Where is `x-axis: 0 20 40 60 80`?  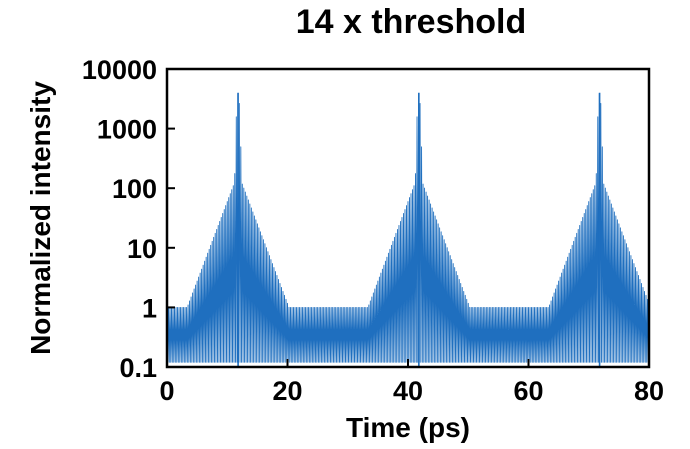 x-axis: 0 20 40 60 80 is located at coordinates (411, 382).